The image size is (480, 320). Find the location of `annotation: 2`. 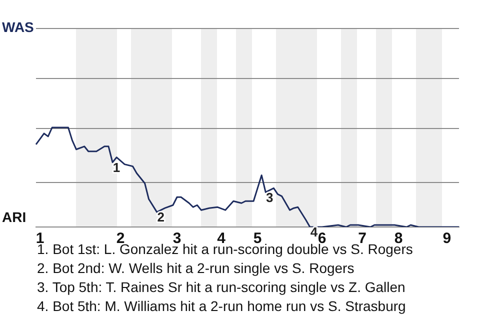

annotation: 2 is located at coordinates (160, 217).